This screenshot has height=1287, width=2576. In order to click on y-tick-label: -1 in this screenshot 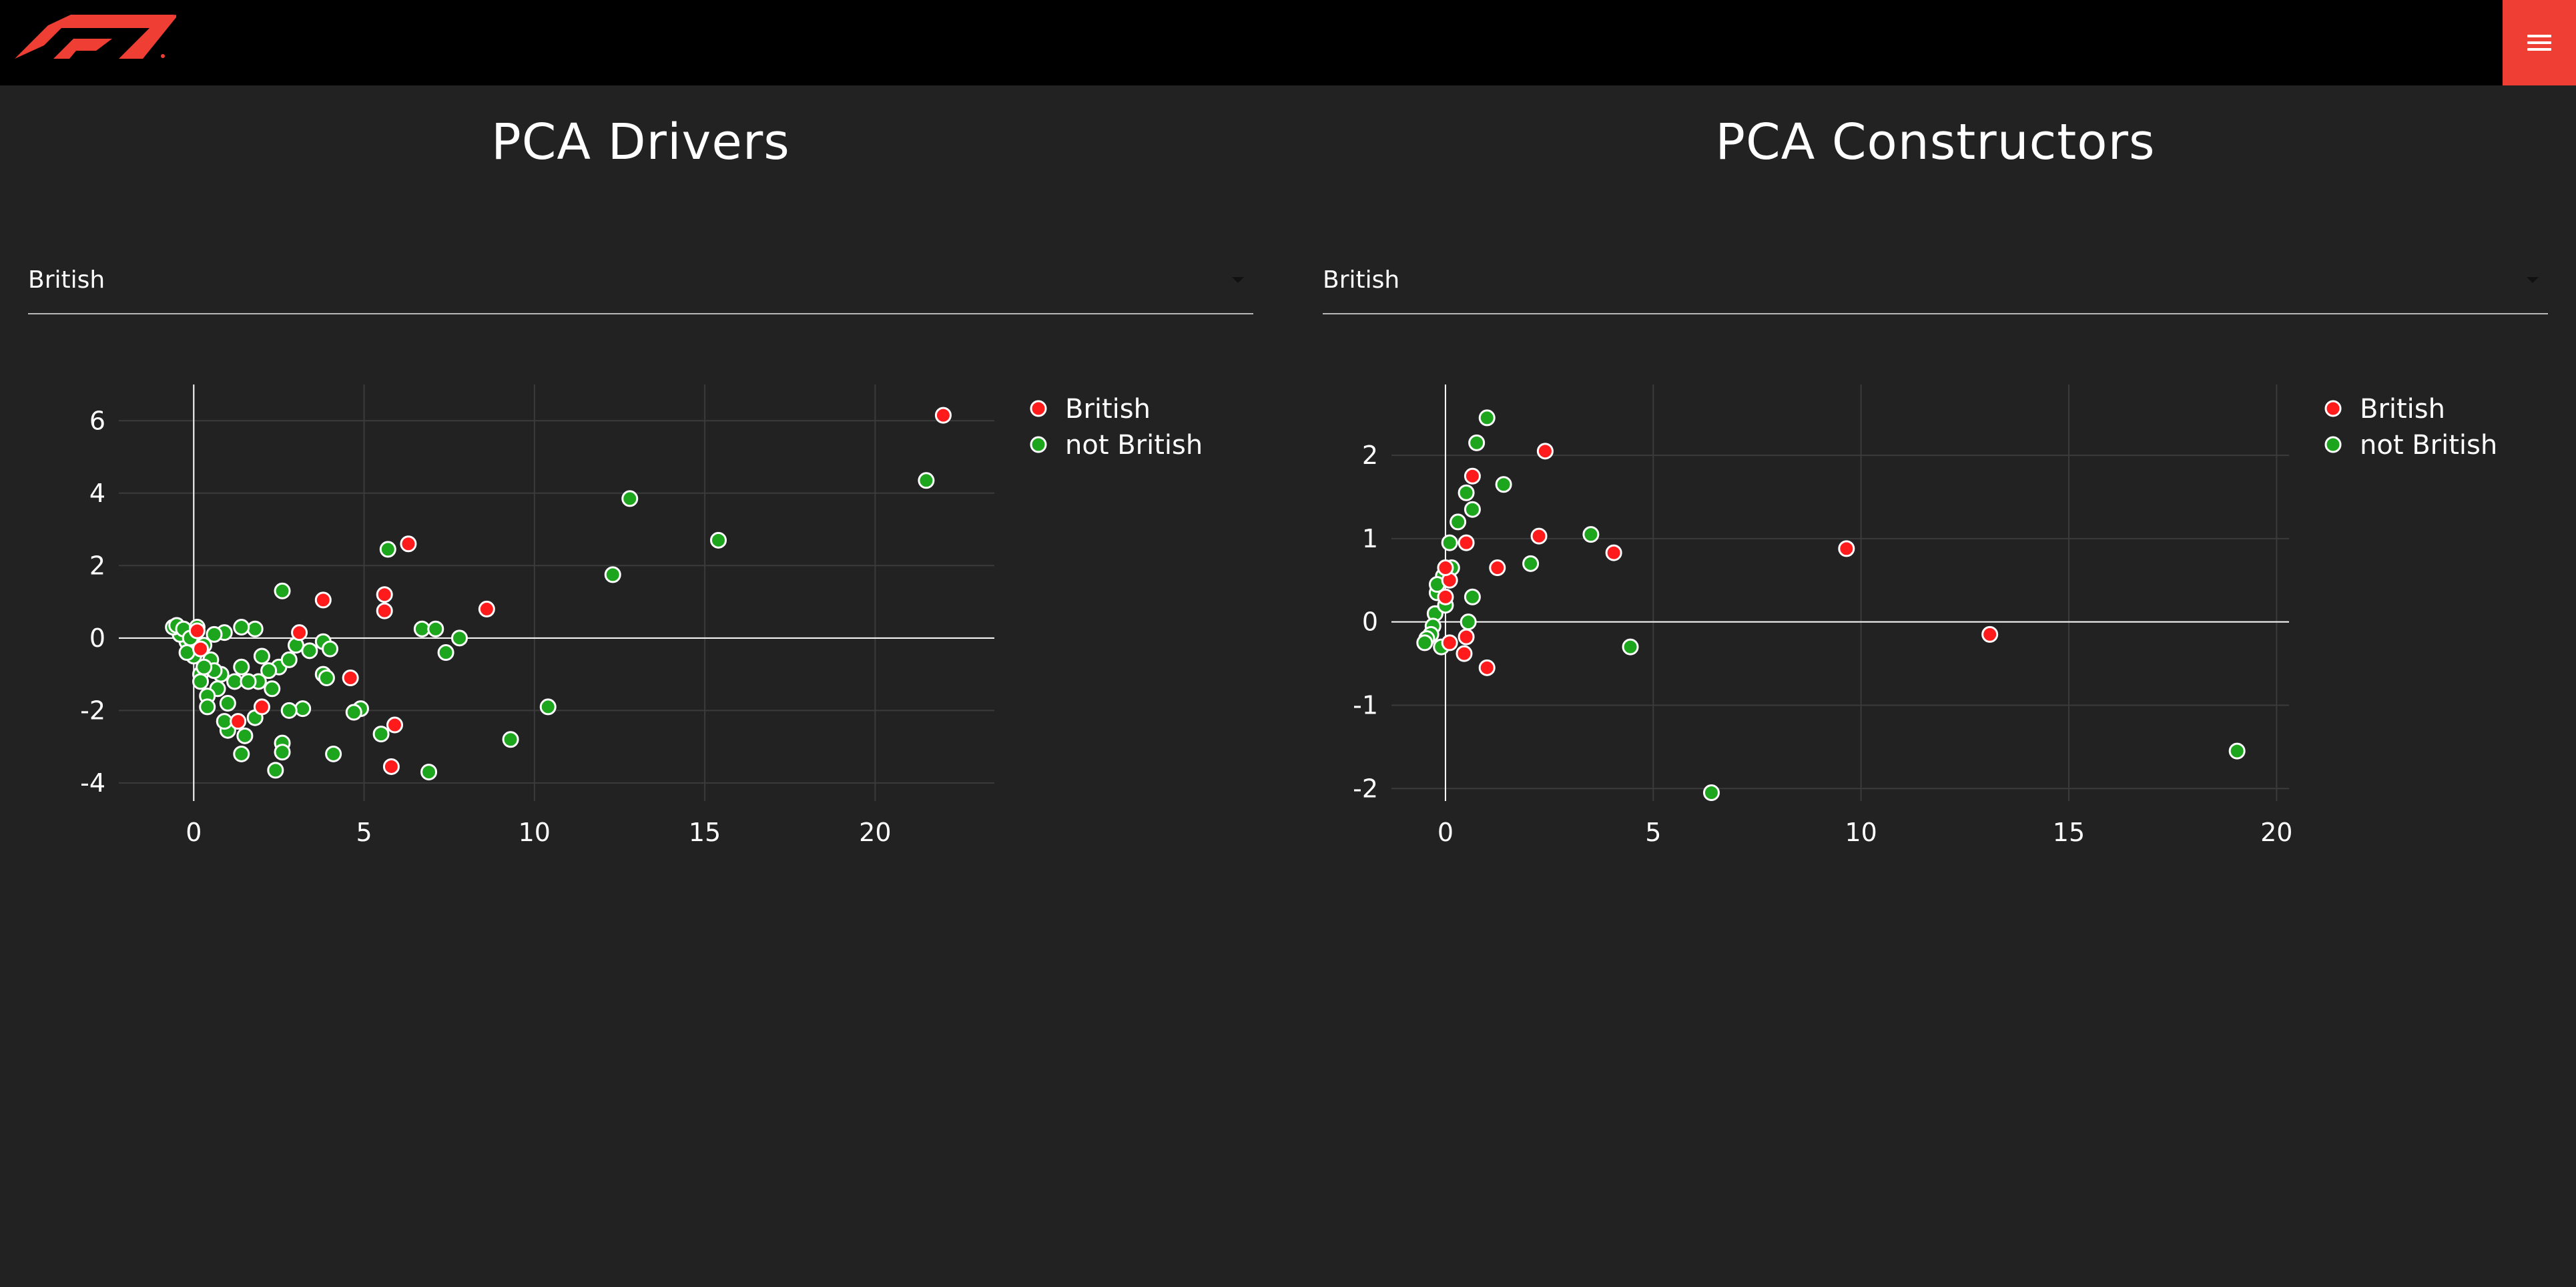, I will do `click(1365, 705)`.